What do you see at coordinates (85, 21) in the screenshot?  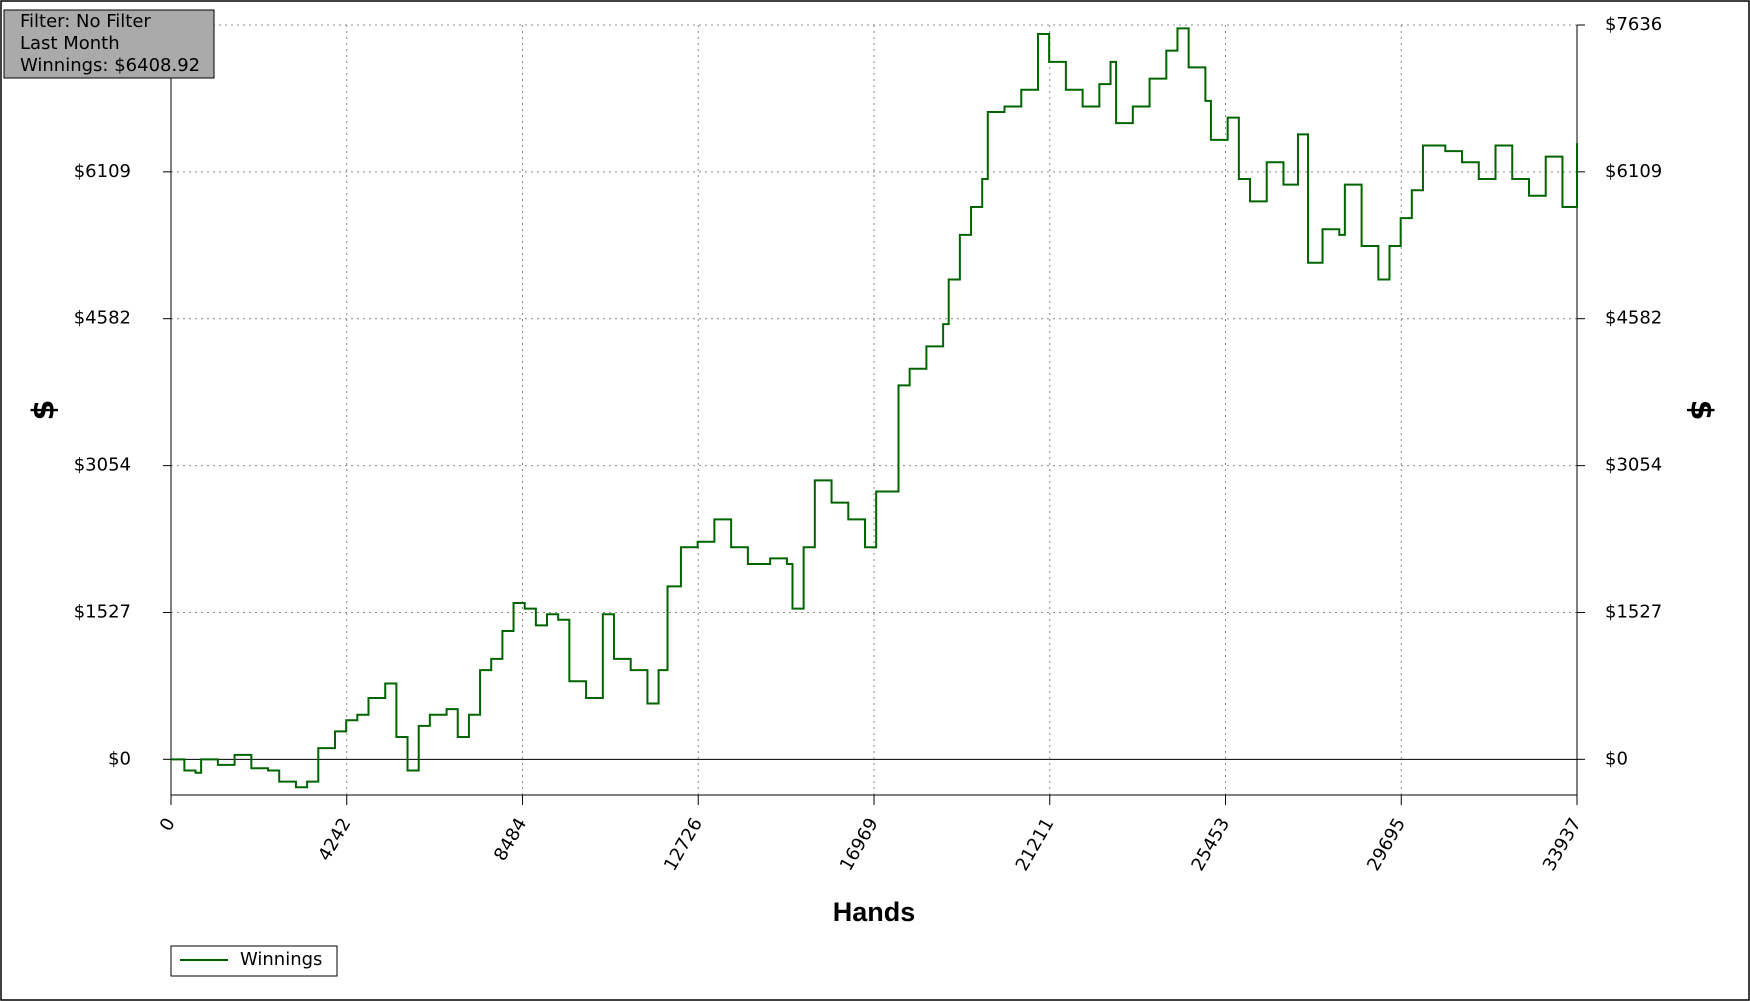 I see `info-line: Filter: No Filter` at bounding box center [85, 21].